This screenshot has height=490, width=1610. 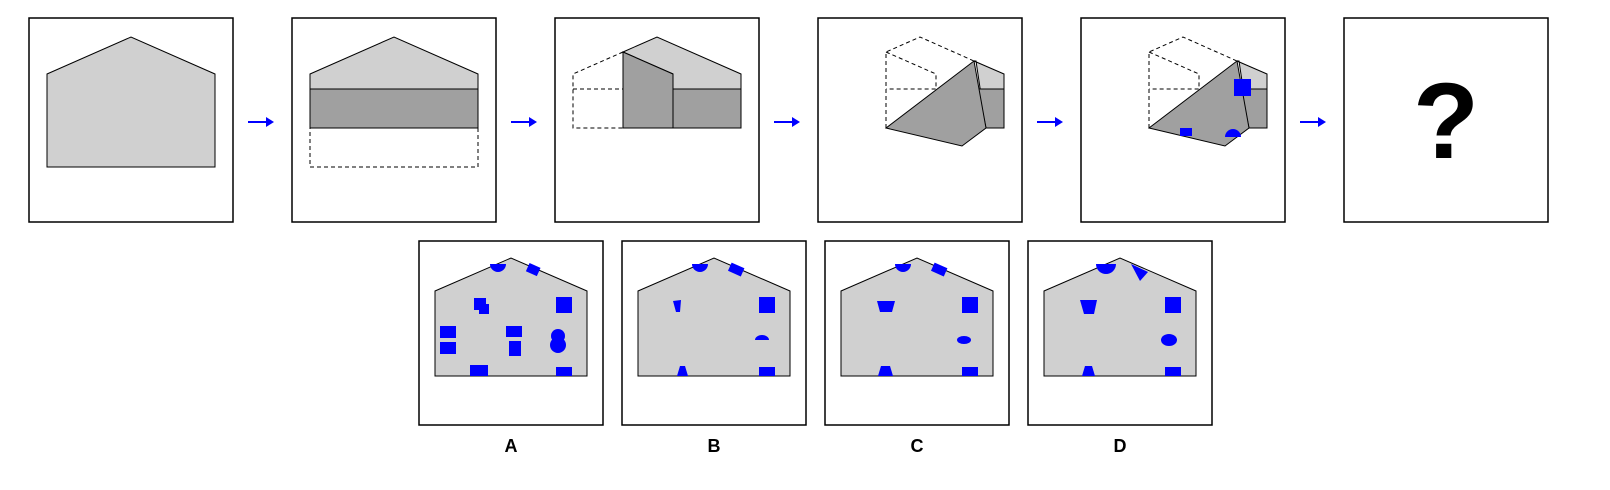 I want to click on ellipse-hole, so click(x=964, y=340).